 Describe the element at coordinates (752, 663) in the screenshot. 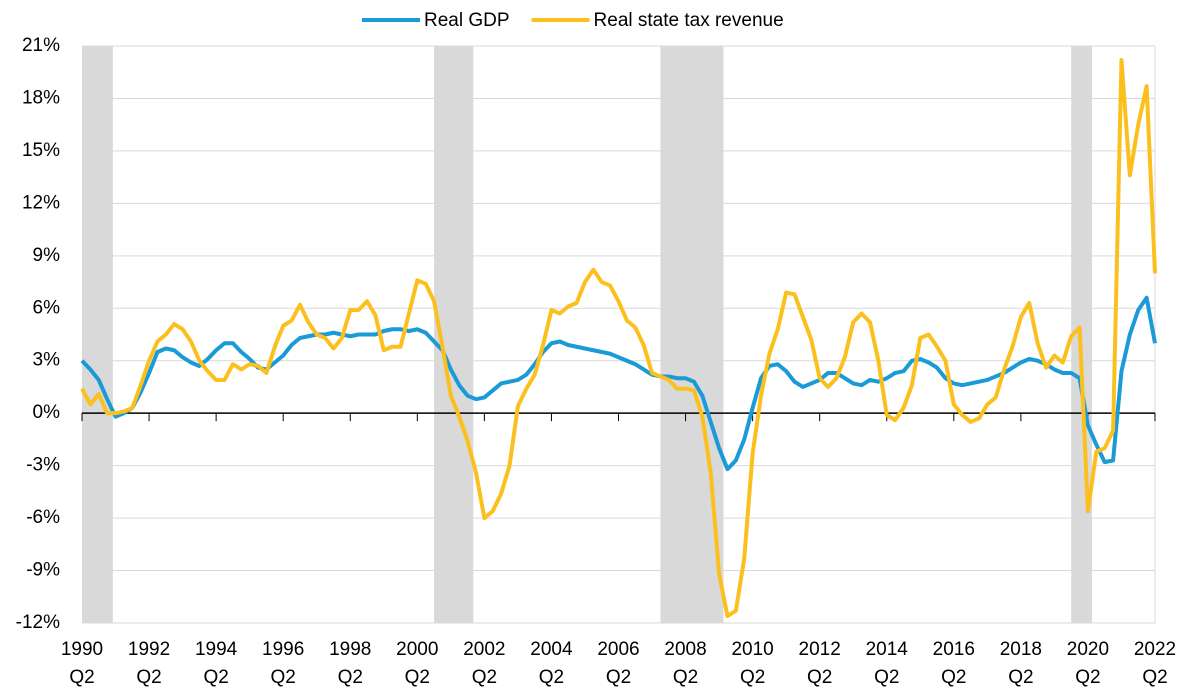

I see `x-tick-label: 2010 Q2` at that location.